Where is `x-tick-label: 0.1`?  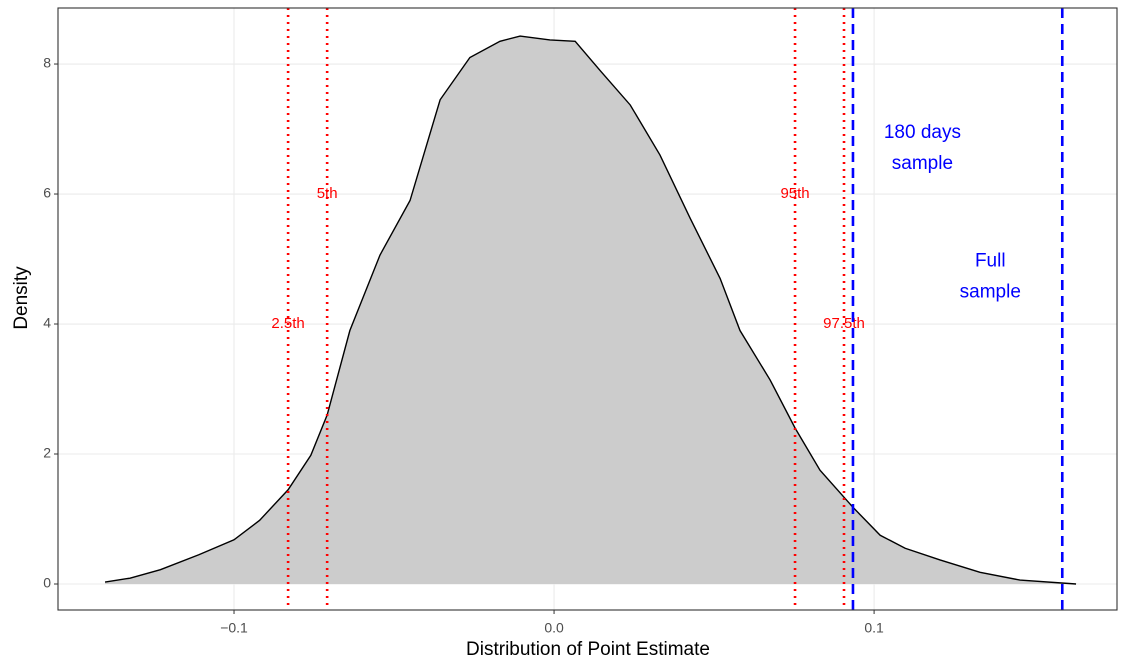
x-tick-label: 0.1 is located at coordinates (874, 628).